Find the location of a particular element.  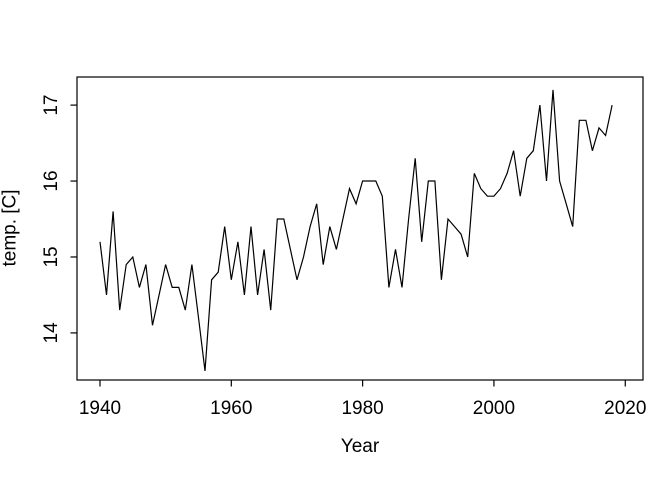

x-tick-label: 1960 is located at coordinates (231, 408).